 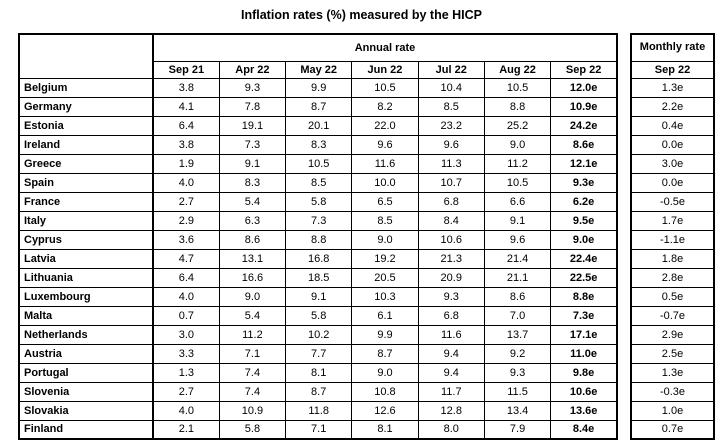 I want to click on annual-rate-value: 9.1, so click(x=252, y=163).